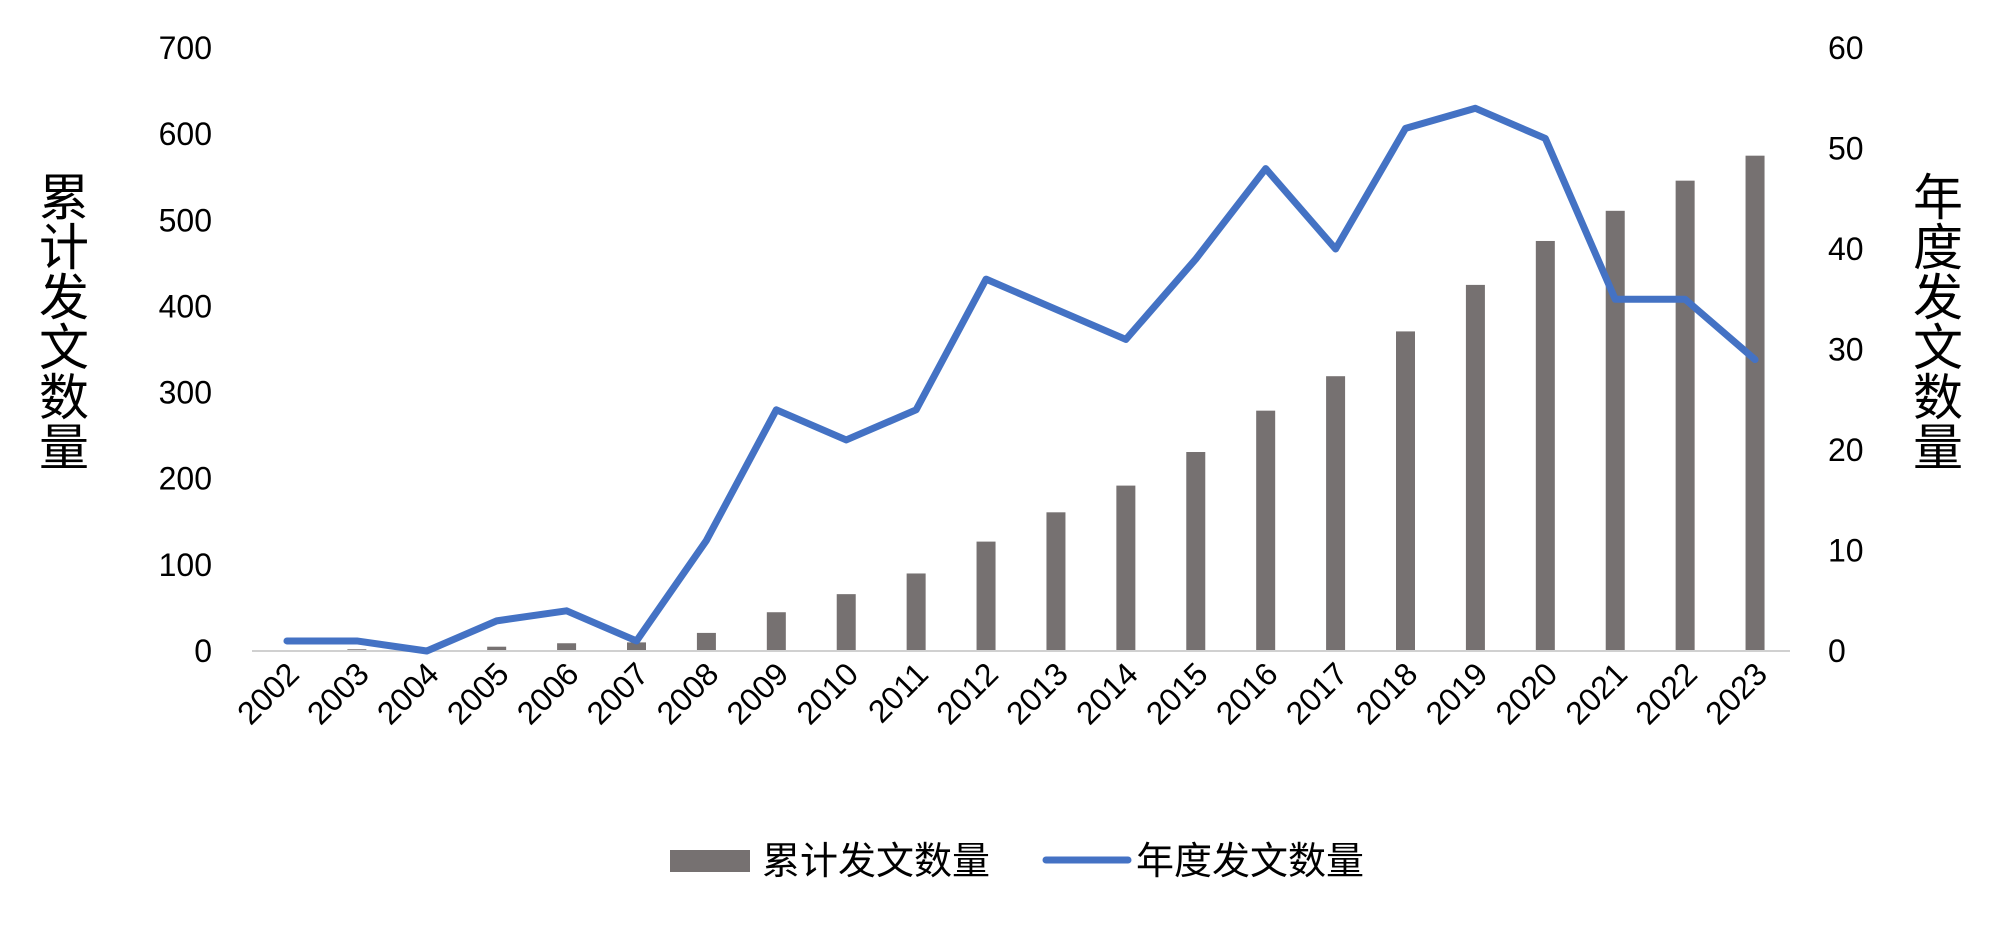 The width and height of the screenshot is (1999, 927). What do you see at coordinates (1056, 581) in the screenshot?
I see `bar-2013` at bounding box center [1056, 581].